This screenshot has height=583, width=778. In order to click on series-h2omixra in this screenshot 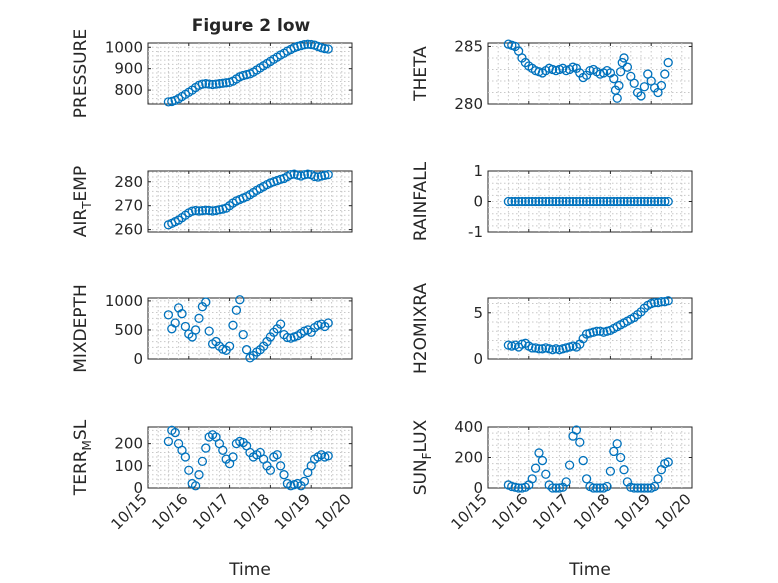, I will do `click(588, 325)`.